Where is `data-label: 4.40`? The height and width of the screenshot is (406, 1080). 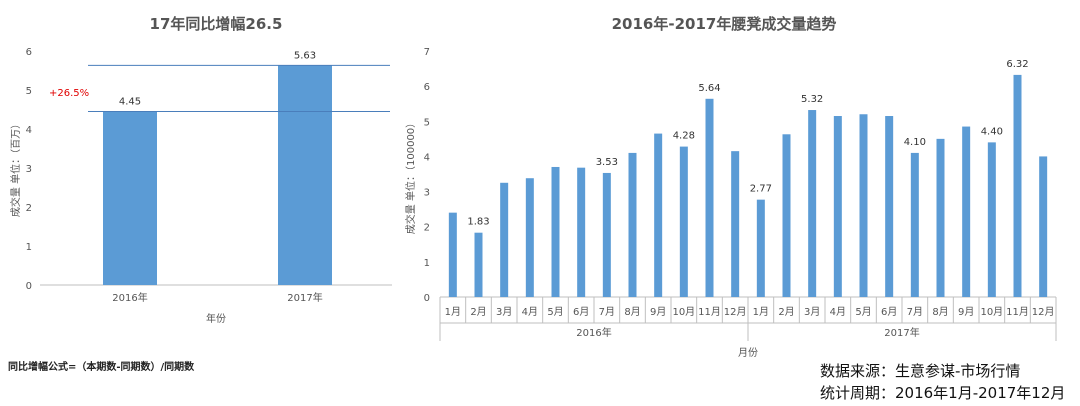 data-label: 4.40 is located at coordinates (992, 131).